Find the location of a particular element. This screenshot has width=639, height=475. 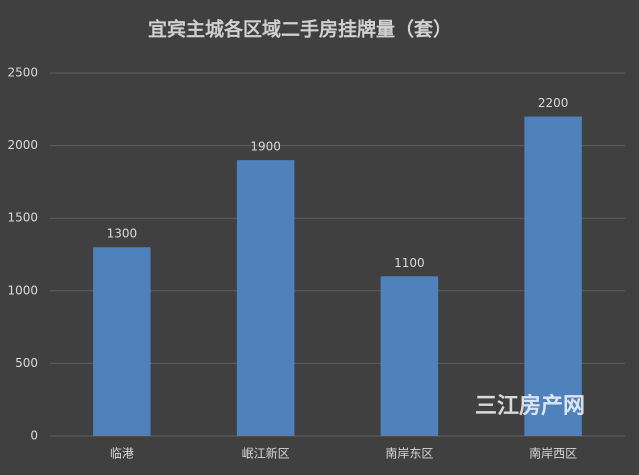

y-tick-label: 2500 is located at coordinates (22, 73).